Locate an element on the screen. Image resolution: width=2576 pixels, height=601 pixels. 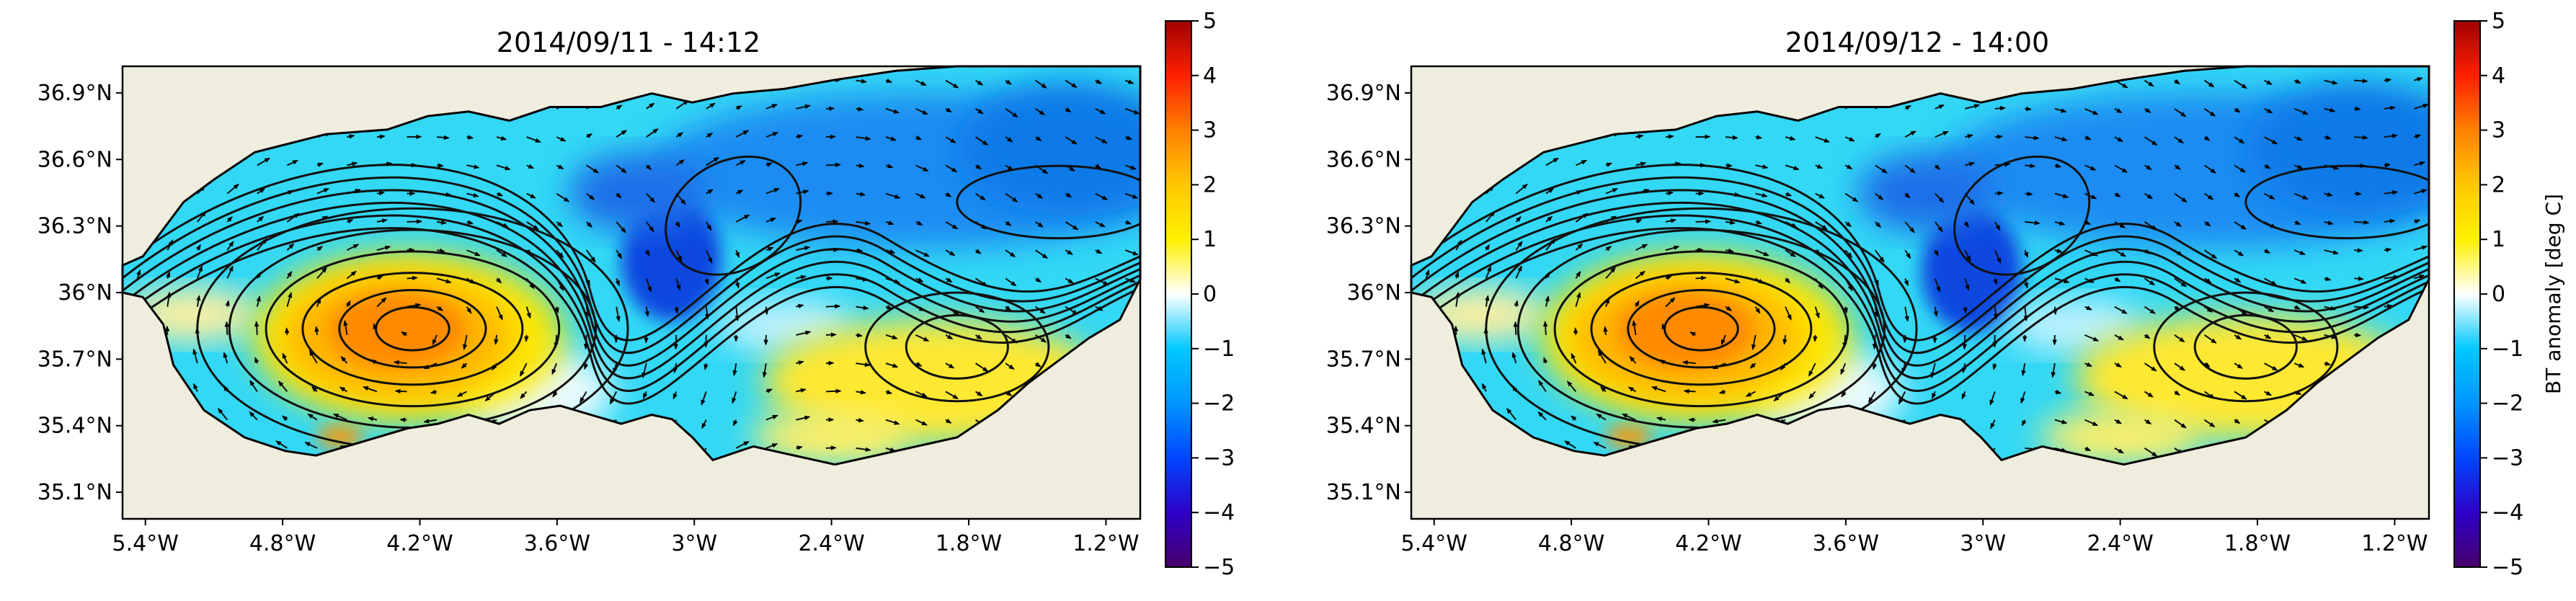
colorbar-tick-label: −2 is located at coordinates (1219, 404).